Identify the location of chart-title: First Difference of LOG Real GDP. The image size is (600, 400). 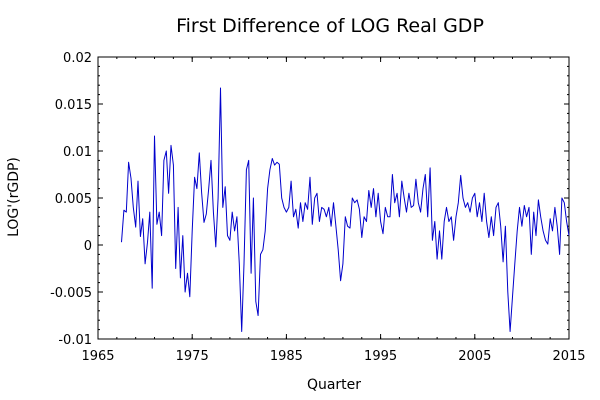
(330, 26).